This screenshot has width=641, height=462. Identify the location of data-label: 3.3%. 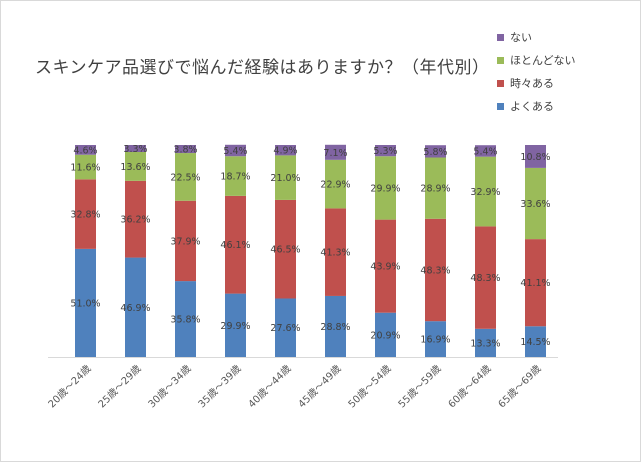
(135, 149).